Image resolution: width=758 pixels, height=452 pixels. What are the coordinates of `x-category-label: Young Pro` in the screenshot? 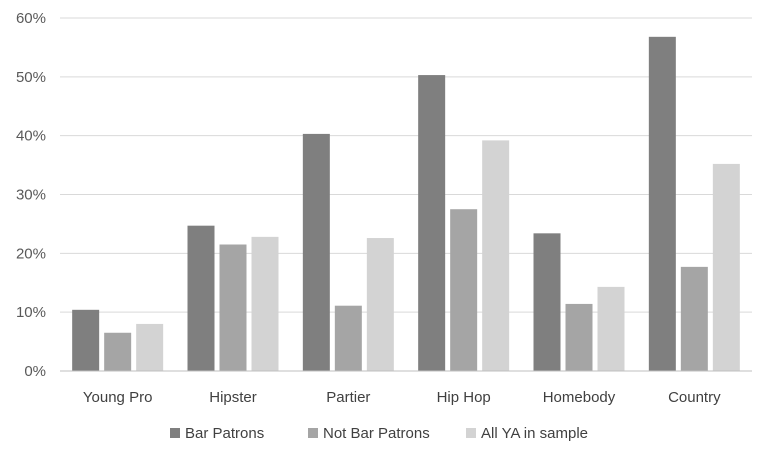 It's located at (118, 397).